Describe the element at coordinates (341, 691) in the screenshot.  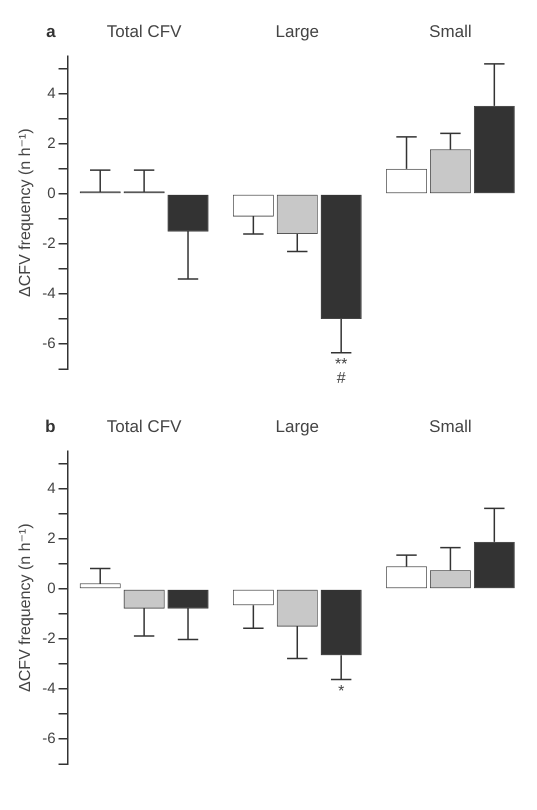
I see `annotation: *` at that location.